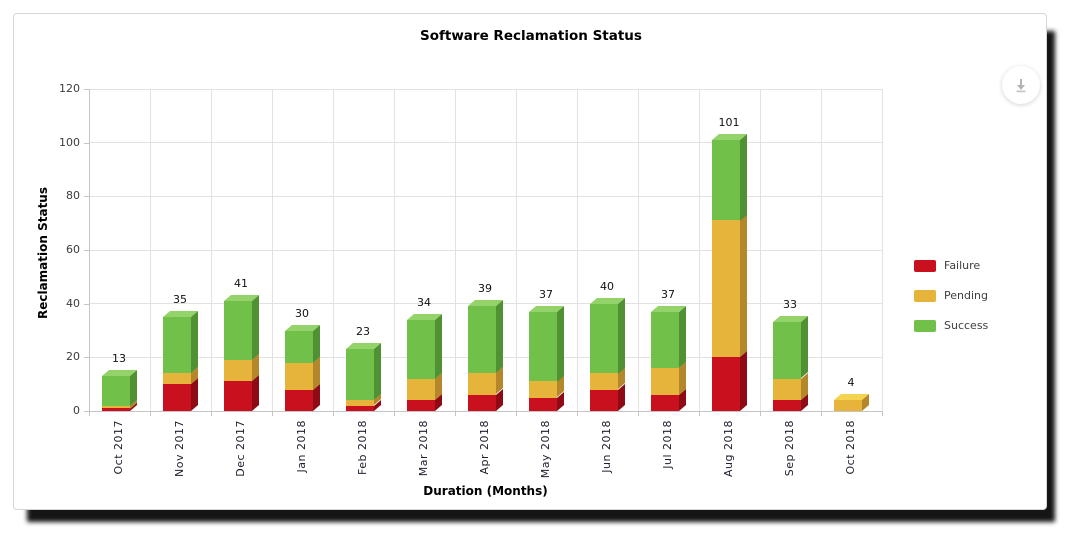  Describe the element at coordinates (73, 249) in the screenshot. I see `y-tick-label: 60` at that location.